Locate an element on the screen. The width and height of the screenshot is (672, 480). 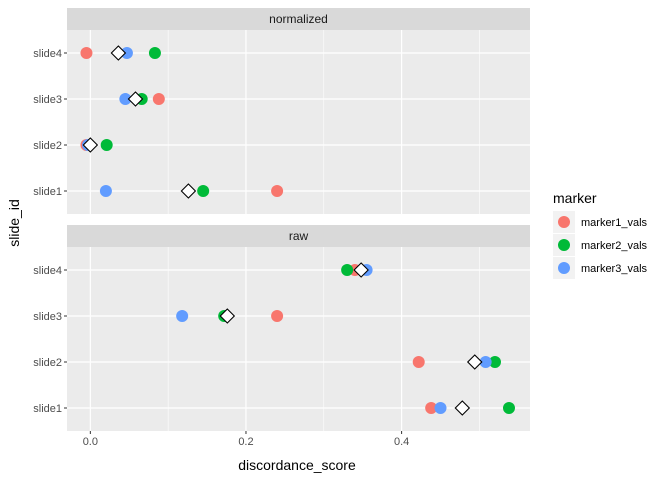
y-axis-title: slide_id is located at coordinates (14, 222).